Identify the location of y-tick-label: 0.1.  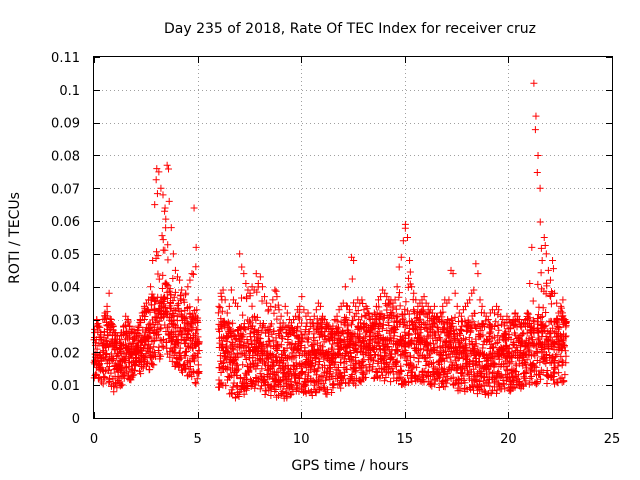
(69, 91).